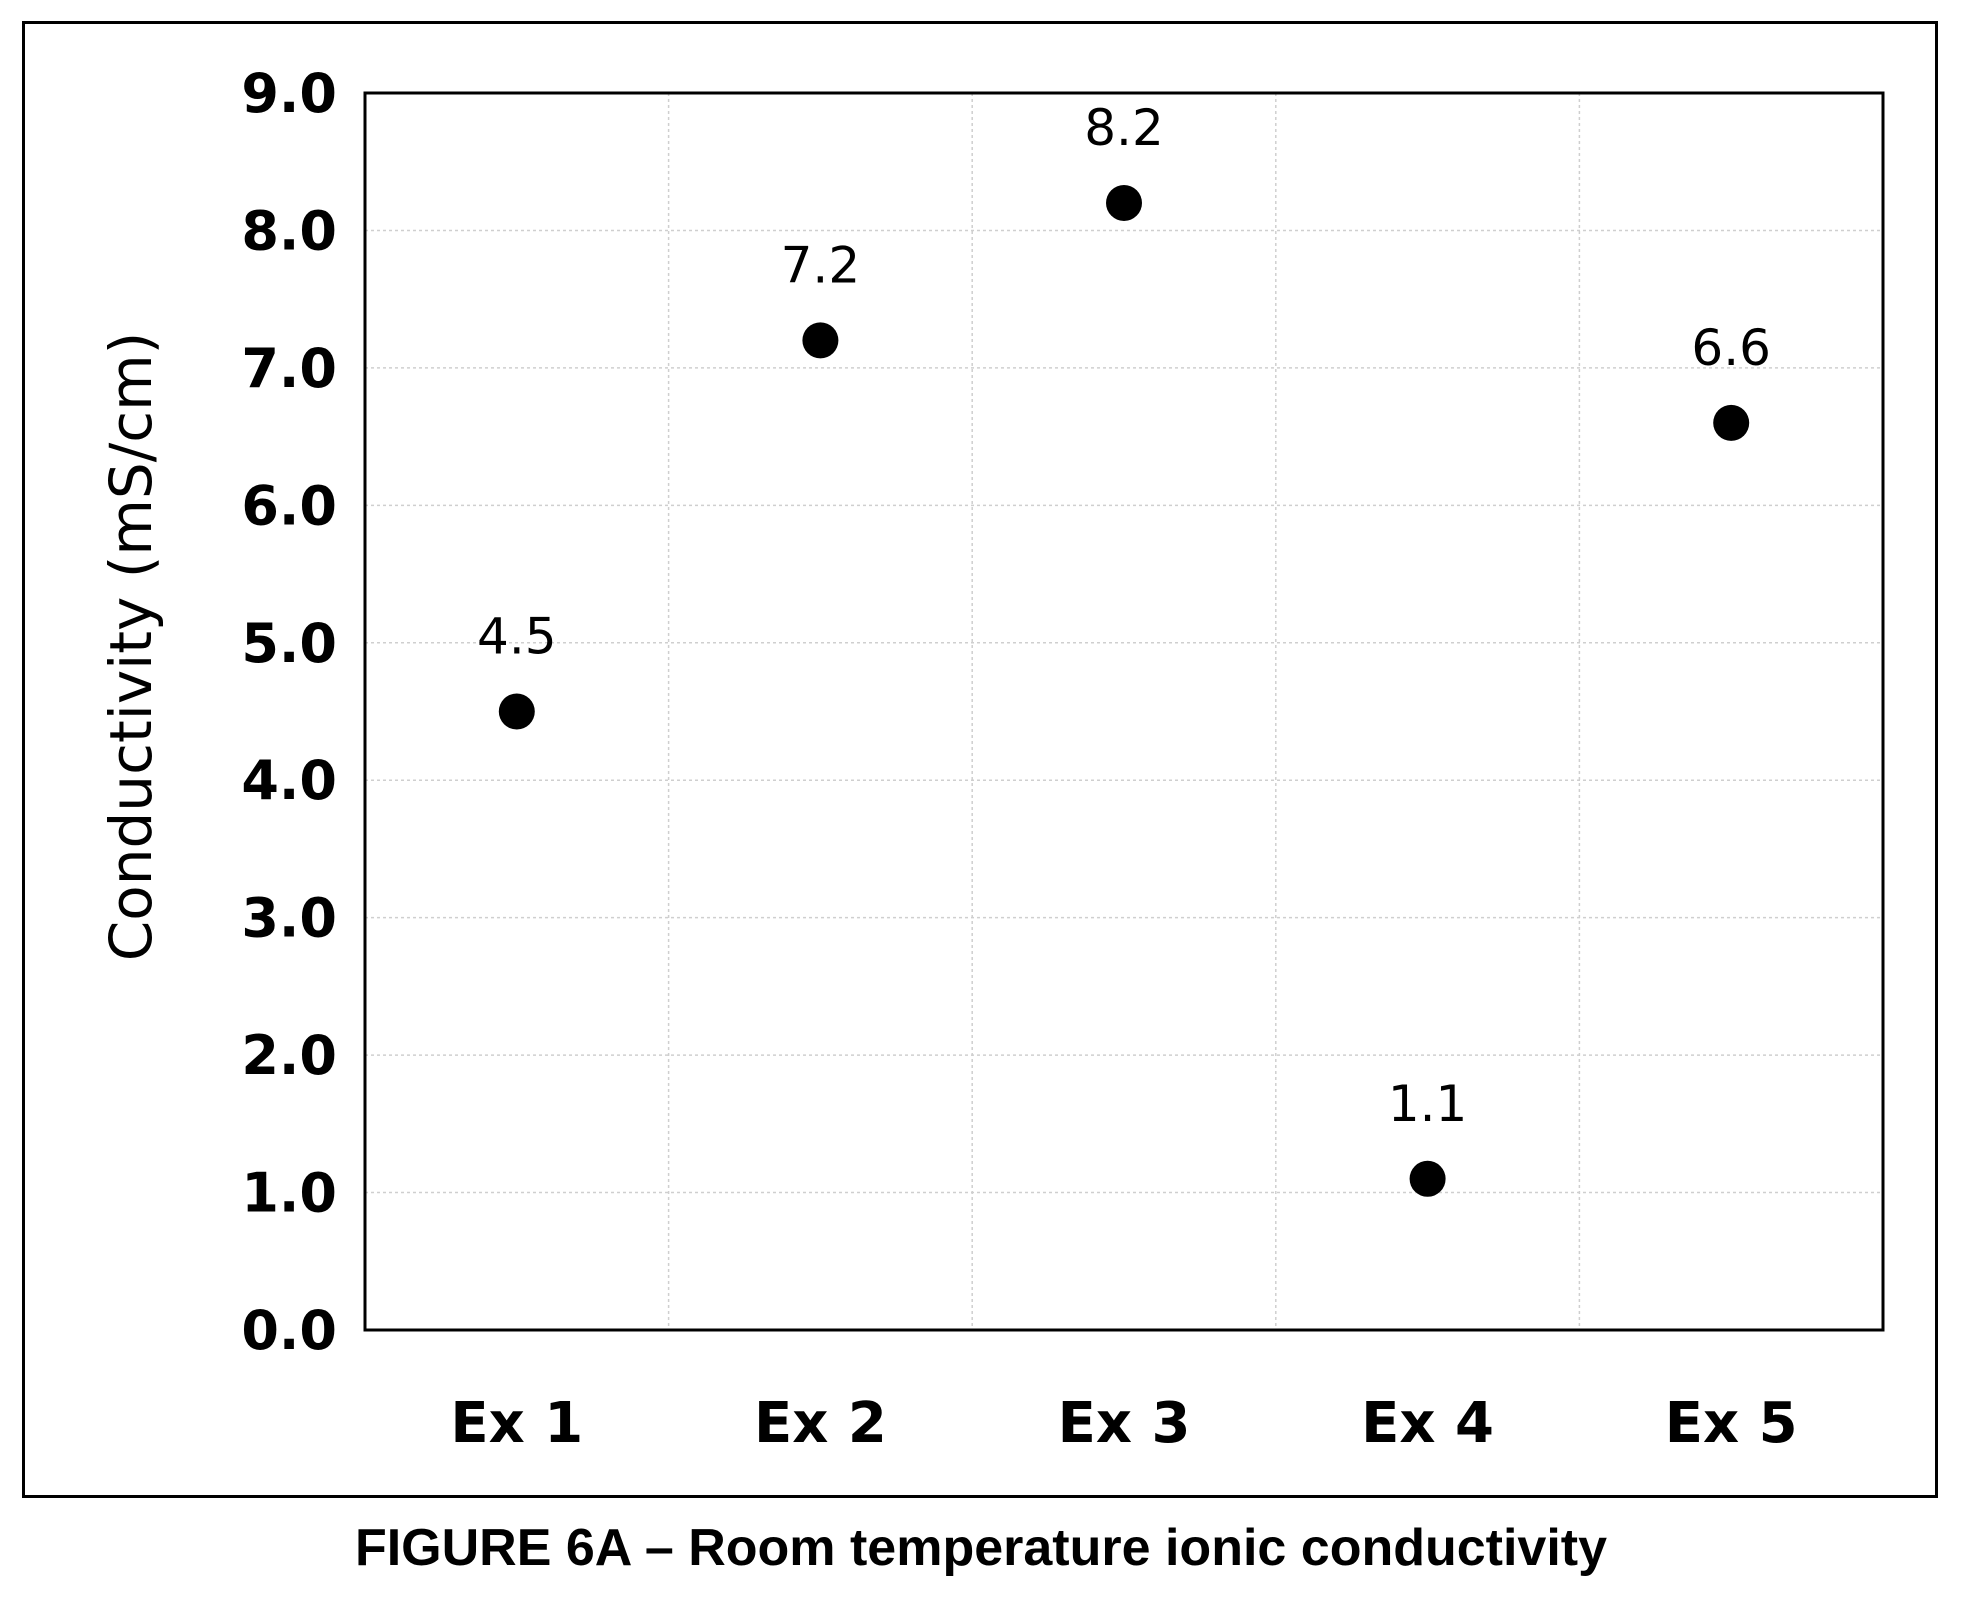 The height and width of the screenshot is (1605, 1962). Describe the element at coordinates (131, 647) in the screenshot. I see `y-axis-label: Conductivity (mS/cm)` at that location.